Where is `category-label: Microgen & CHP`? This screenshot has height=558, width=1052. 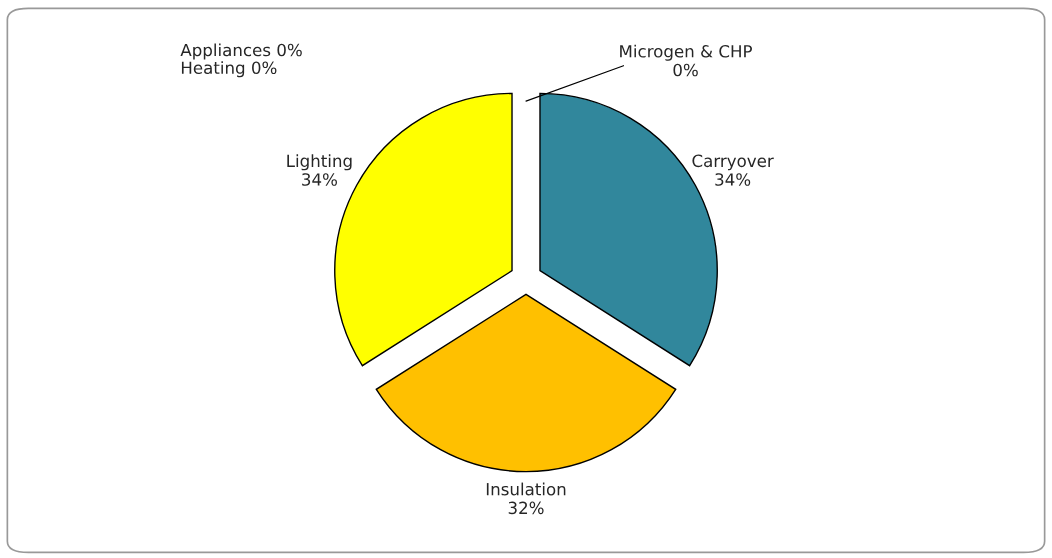
category-label: Microgen & CHP is located at coordinates (686, 52).